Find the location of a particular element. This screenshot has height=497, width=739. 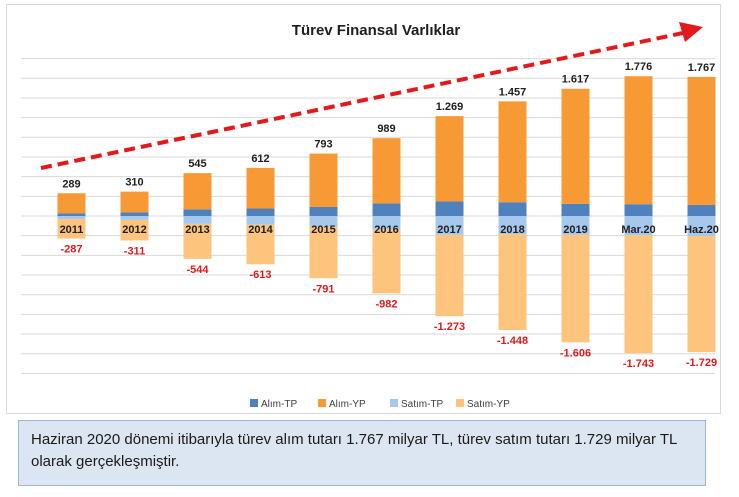

total-label-negative: -791 is located at coordinates (323, 289).